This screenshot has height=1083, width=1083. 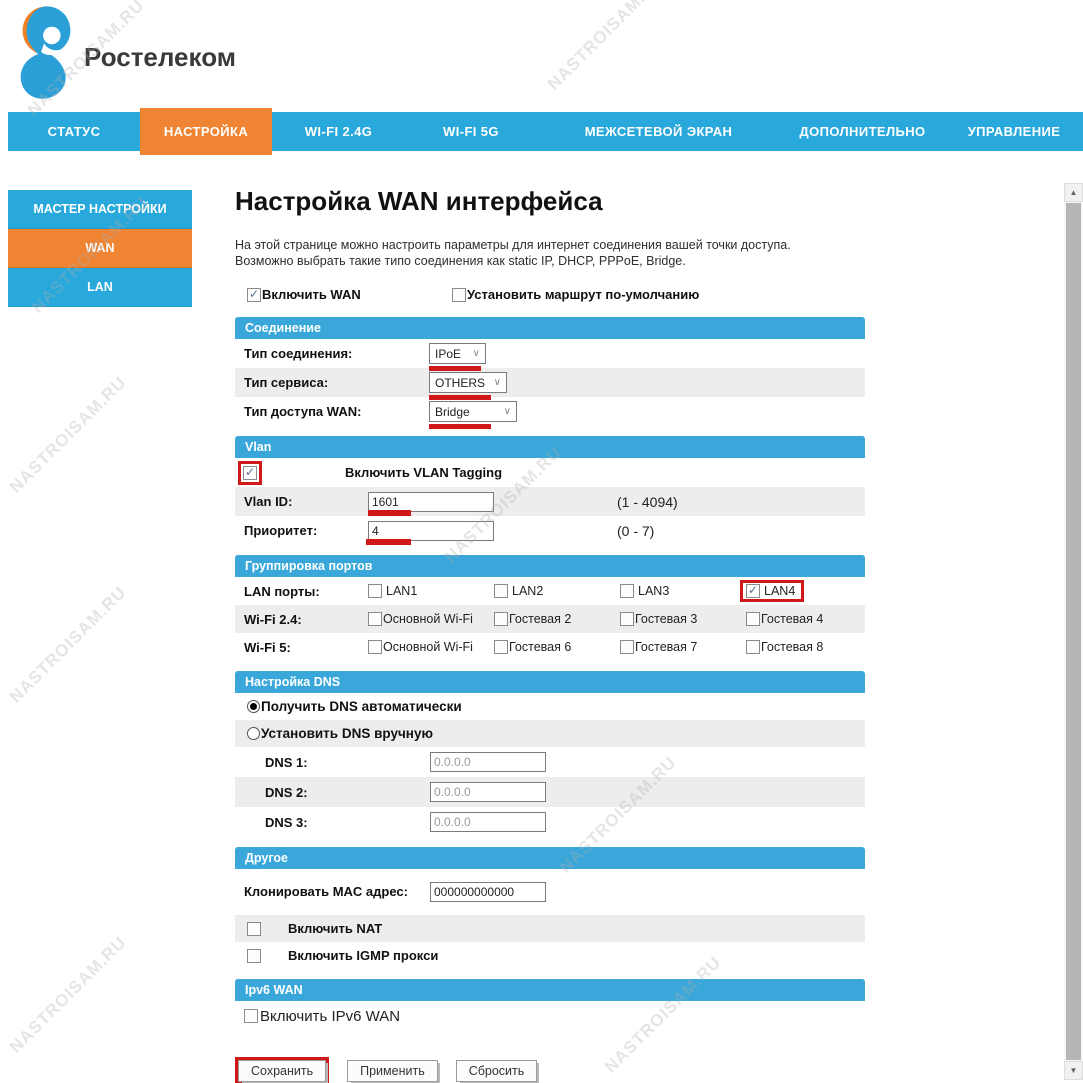 I want to click on dns3-label: DNS 3:, so click(x=286, y=822).